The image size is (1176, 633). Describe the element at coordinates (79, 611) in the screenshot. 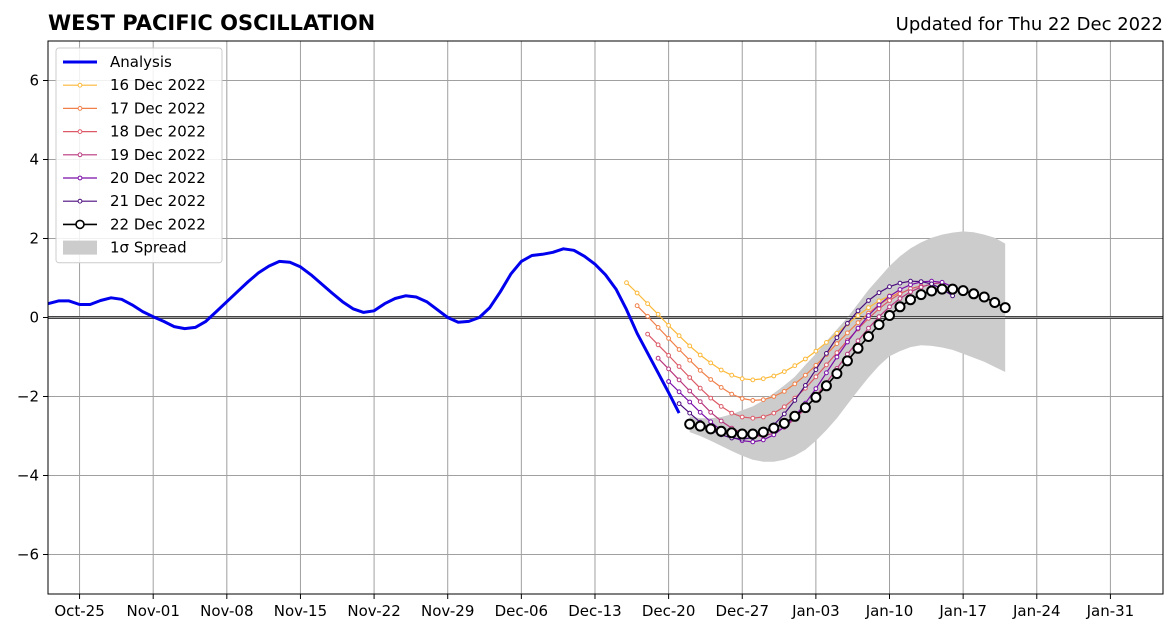

I see `x-tick-label: Oct-25` at that location.